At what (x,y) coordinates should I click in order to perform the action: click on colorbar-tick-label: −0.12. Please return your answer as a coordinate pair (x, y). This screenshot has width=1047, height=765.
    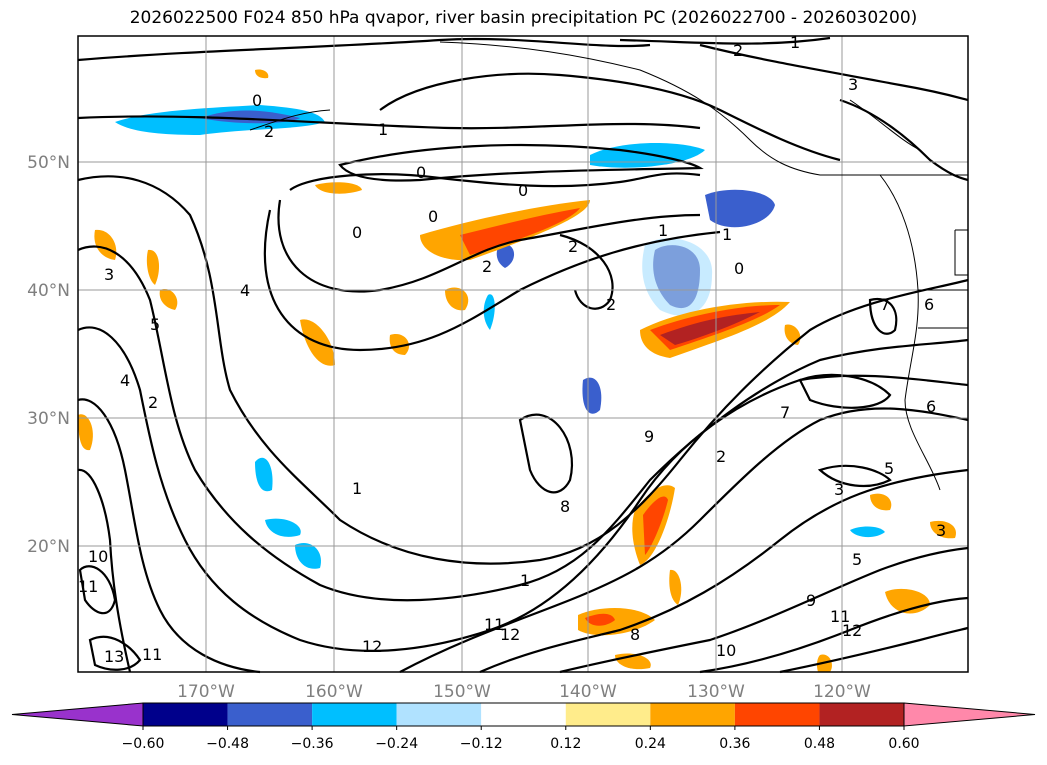
    Looking at the image, I should click on (481, 744).